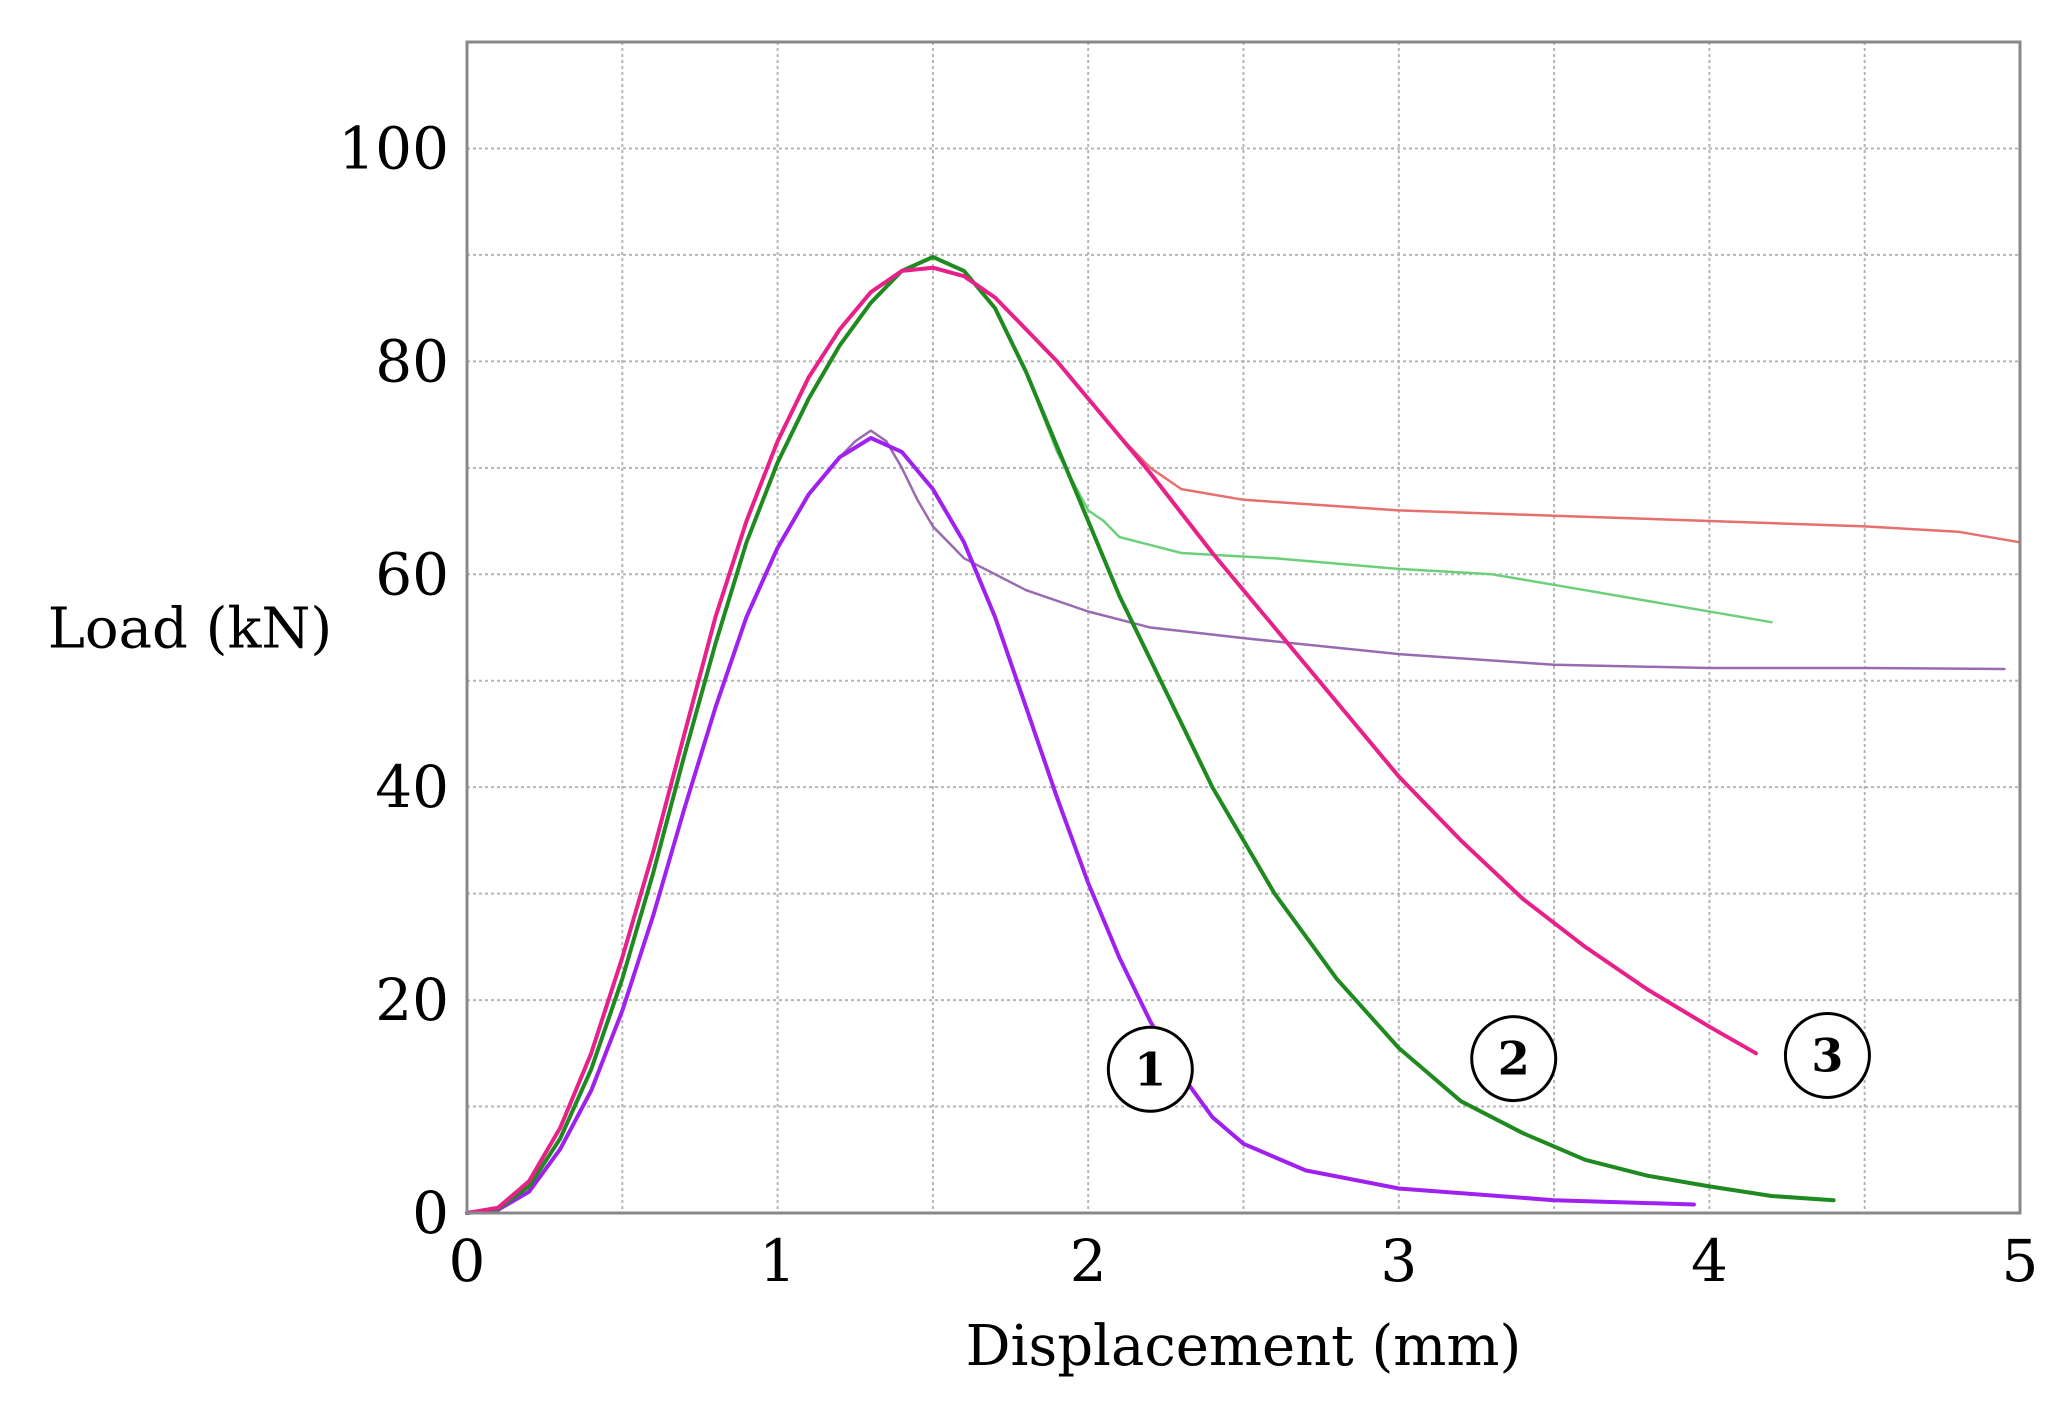  What do you see at coordinates (412, 1000) in the screenshot?
I see `y-tick-label: 20` at bounding box center [412, 1000].